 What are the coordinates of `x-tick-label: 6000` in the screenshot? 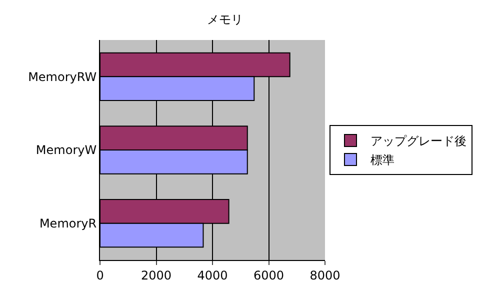 It's located at (268, 275).